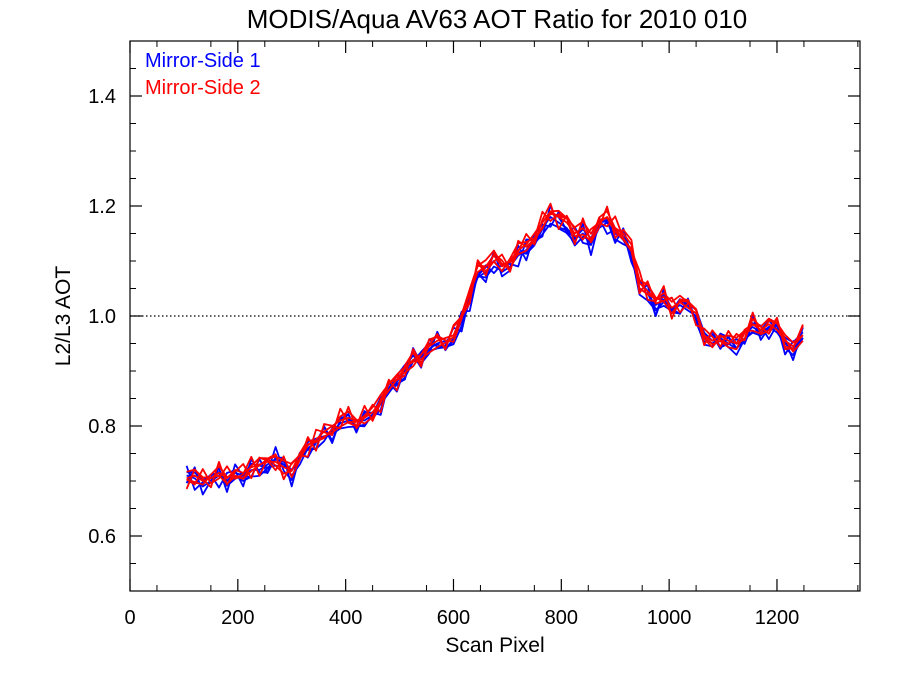 Image resolution: width=900 pixels, height=675 pixels. Describe the element at coordinates (102, 317) in the screenshot. I see `y-tick-label: 1.0` at that location.